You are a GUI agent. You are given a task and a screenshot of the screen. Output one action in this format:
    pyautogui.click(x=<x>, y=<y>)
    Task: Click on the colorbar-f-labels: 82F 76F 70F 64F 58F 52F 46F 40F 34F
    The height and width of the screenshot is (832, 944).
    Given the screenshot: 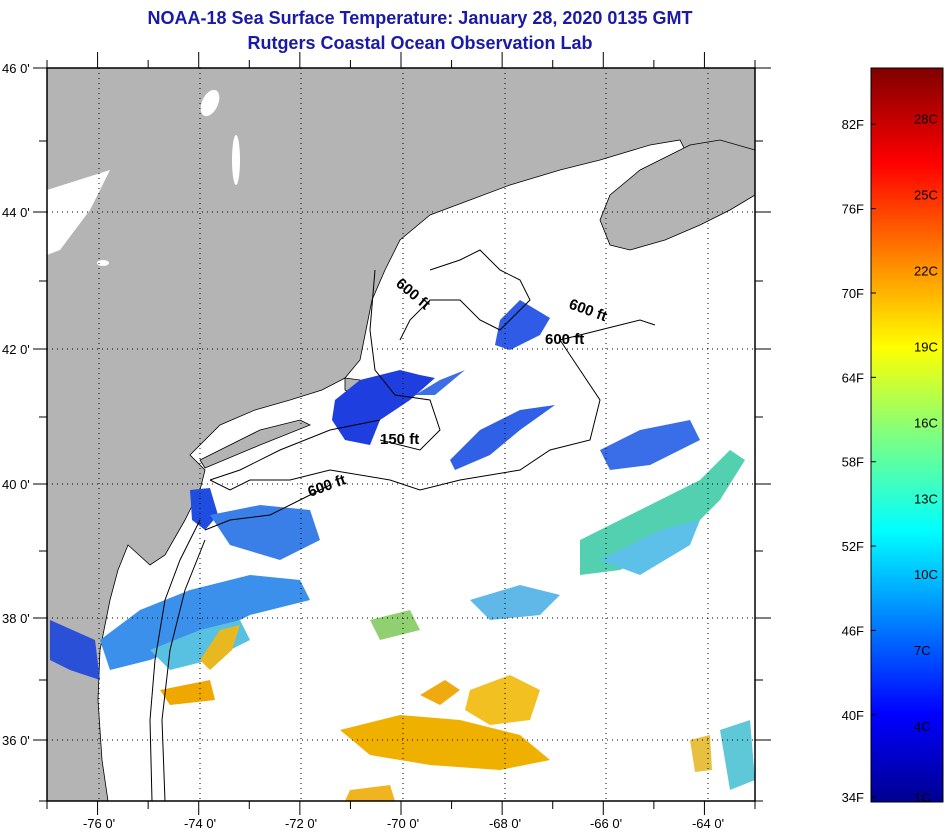 What is the action you would take?
    pyautogui.click(x=859, y=461)
    